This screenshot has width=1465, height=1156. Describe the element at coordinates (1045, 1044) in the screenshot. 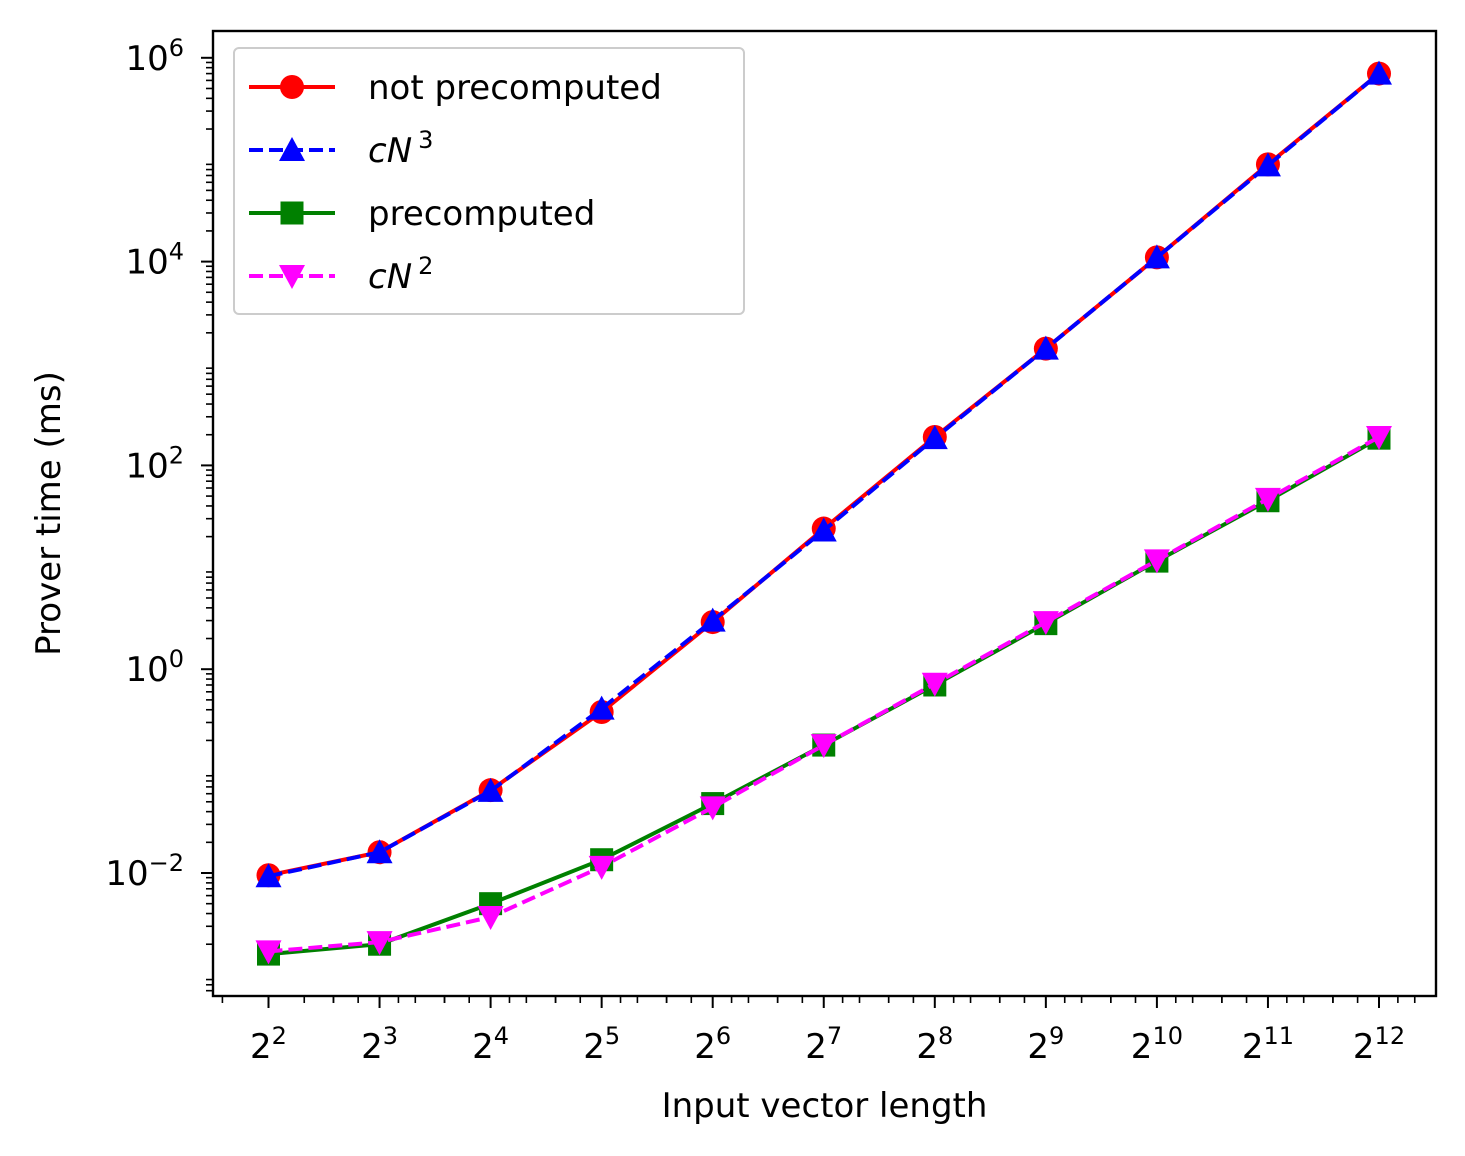

I see `x-tick-label: 29` at that location.